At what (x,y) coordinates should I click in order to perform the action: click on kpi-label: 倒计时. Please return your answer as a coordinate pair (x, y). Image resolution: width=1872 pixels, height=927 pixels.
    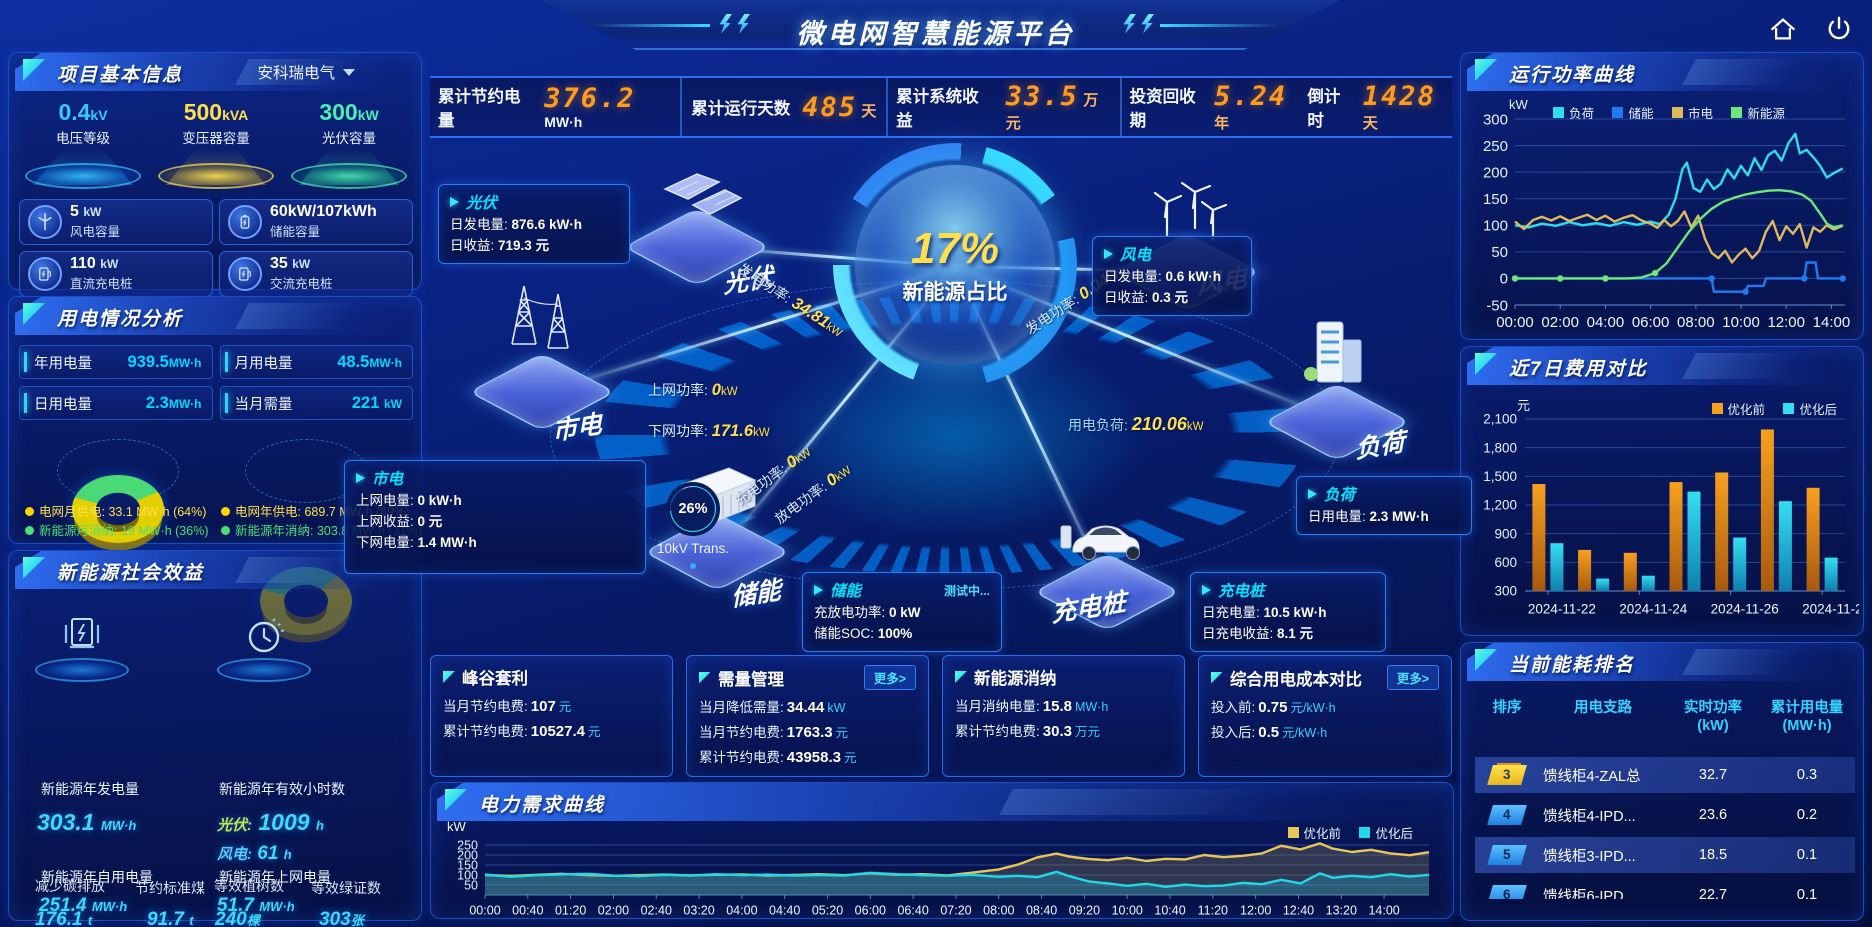
    Looking at the image, I should click on (1324, 109).